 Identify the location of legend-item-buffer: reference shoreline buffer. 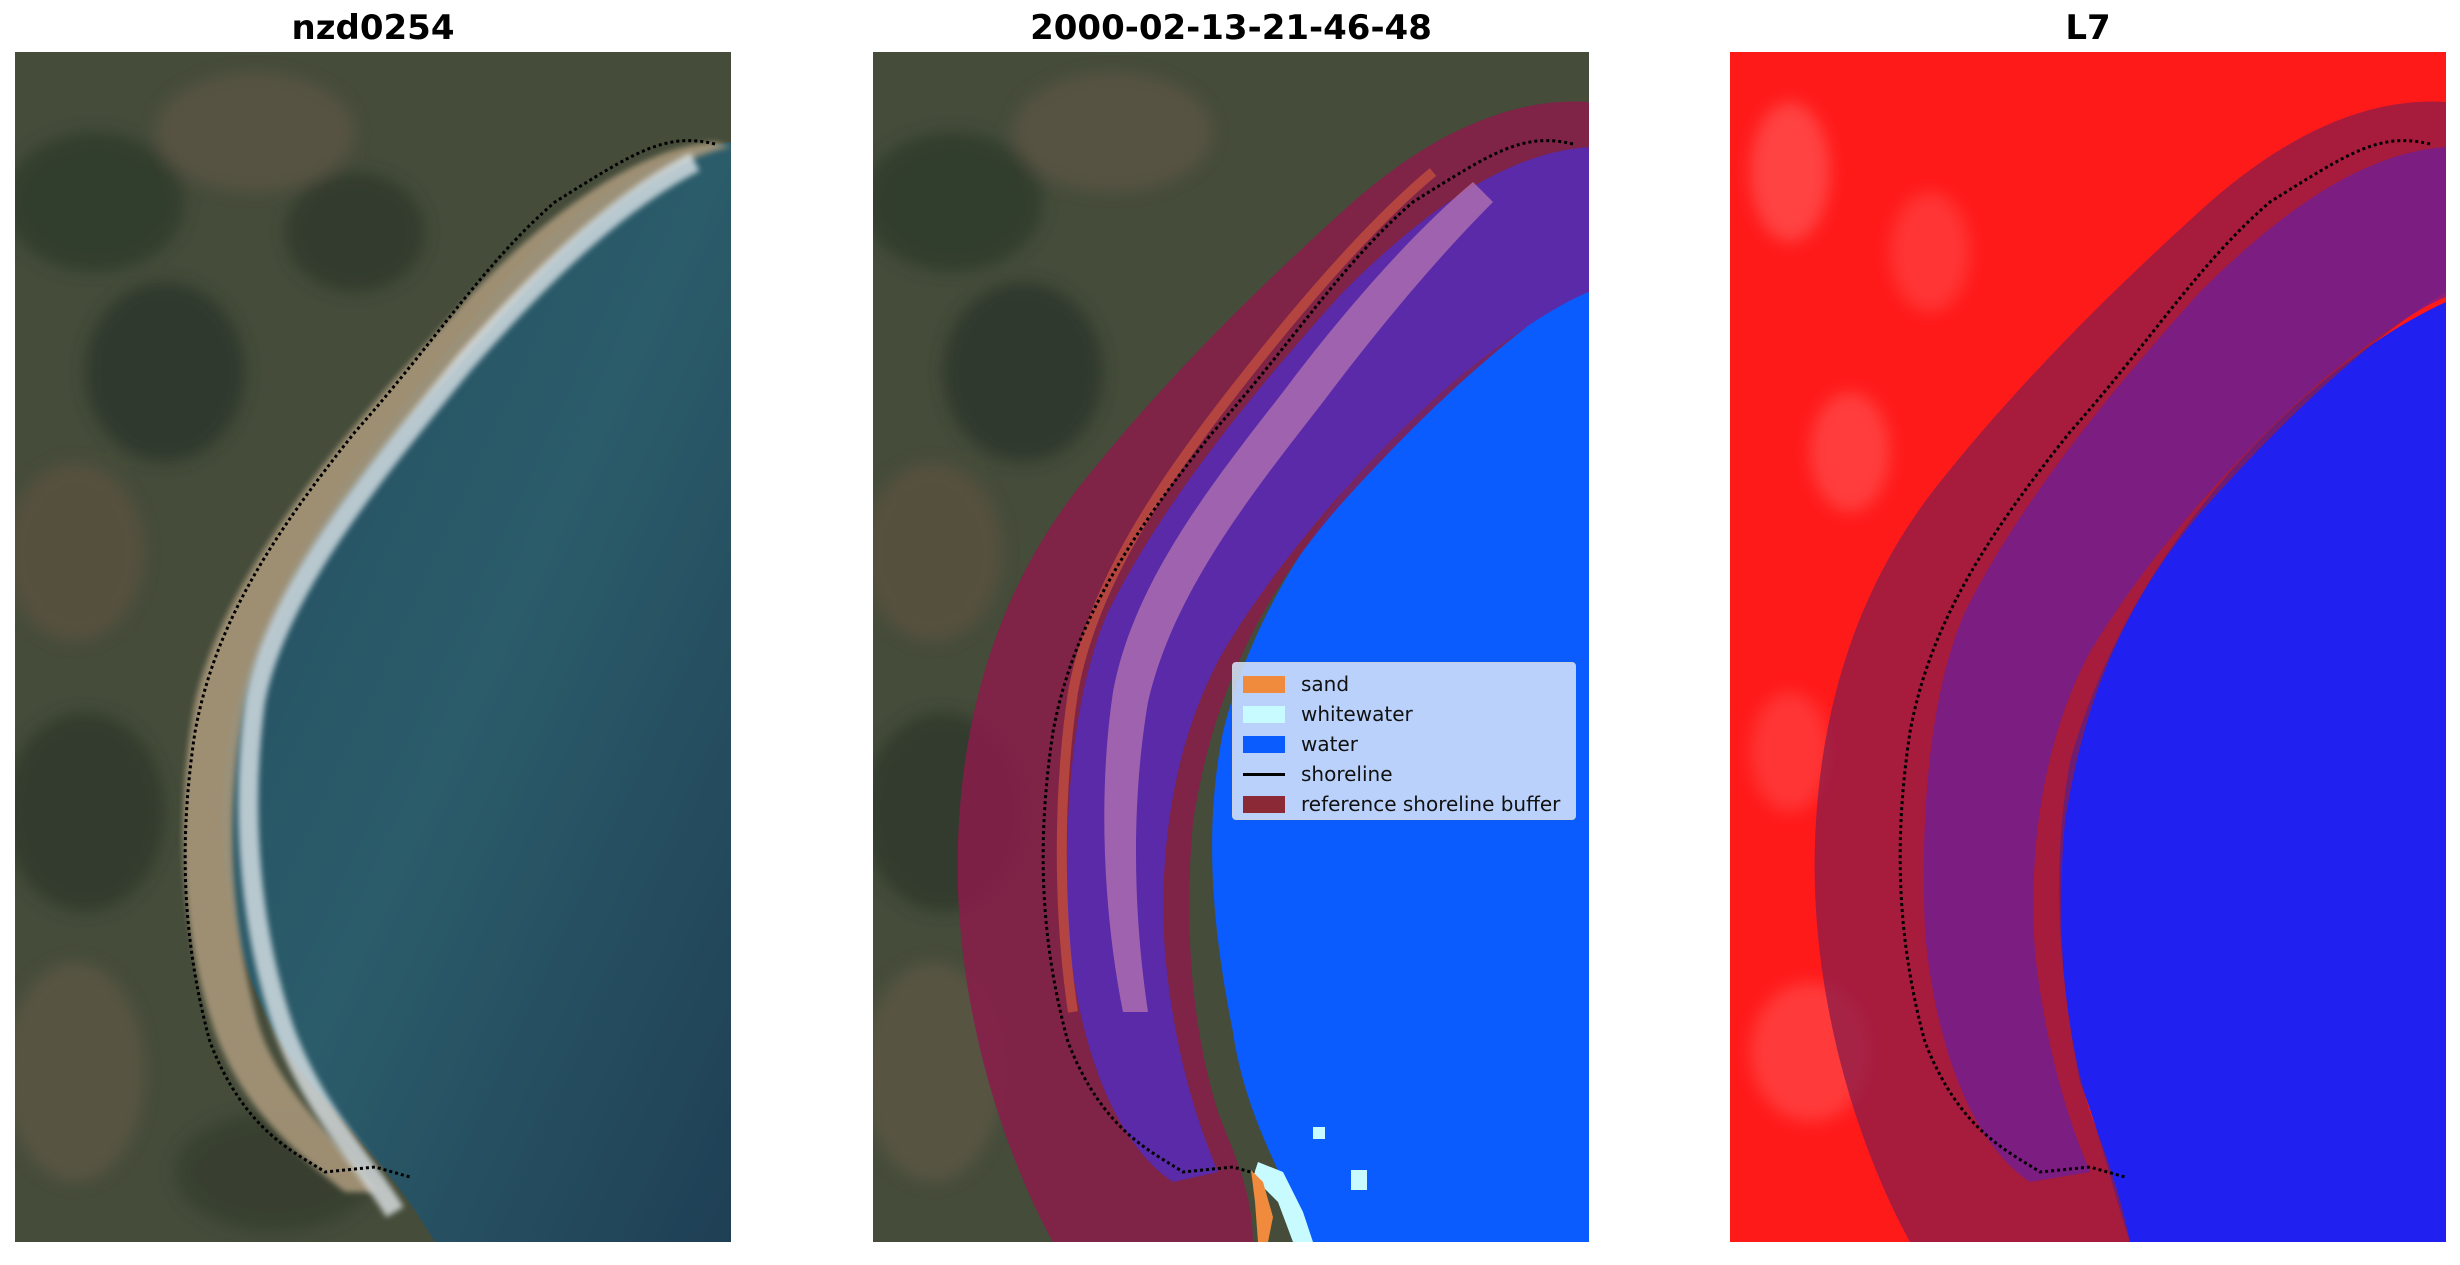
(1404, 804).